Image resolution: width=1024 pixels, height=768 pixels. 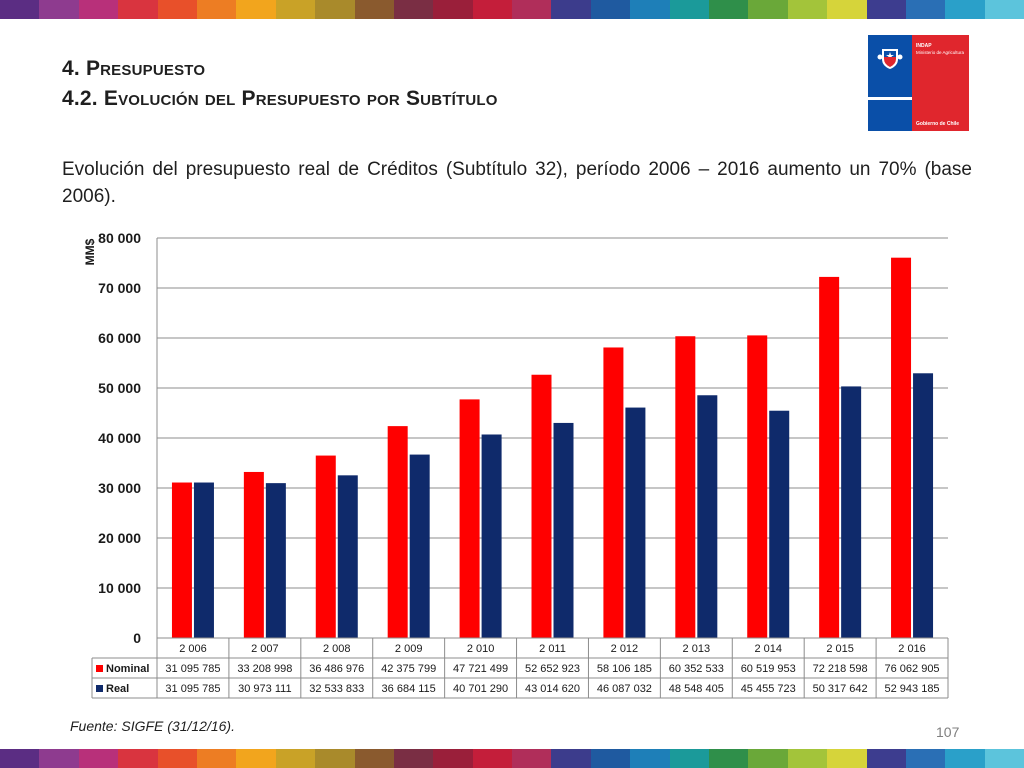 I want to click on data-label: 32 533 833, so click(x=336, y=689).